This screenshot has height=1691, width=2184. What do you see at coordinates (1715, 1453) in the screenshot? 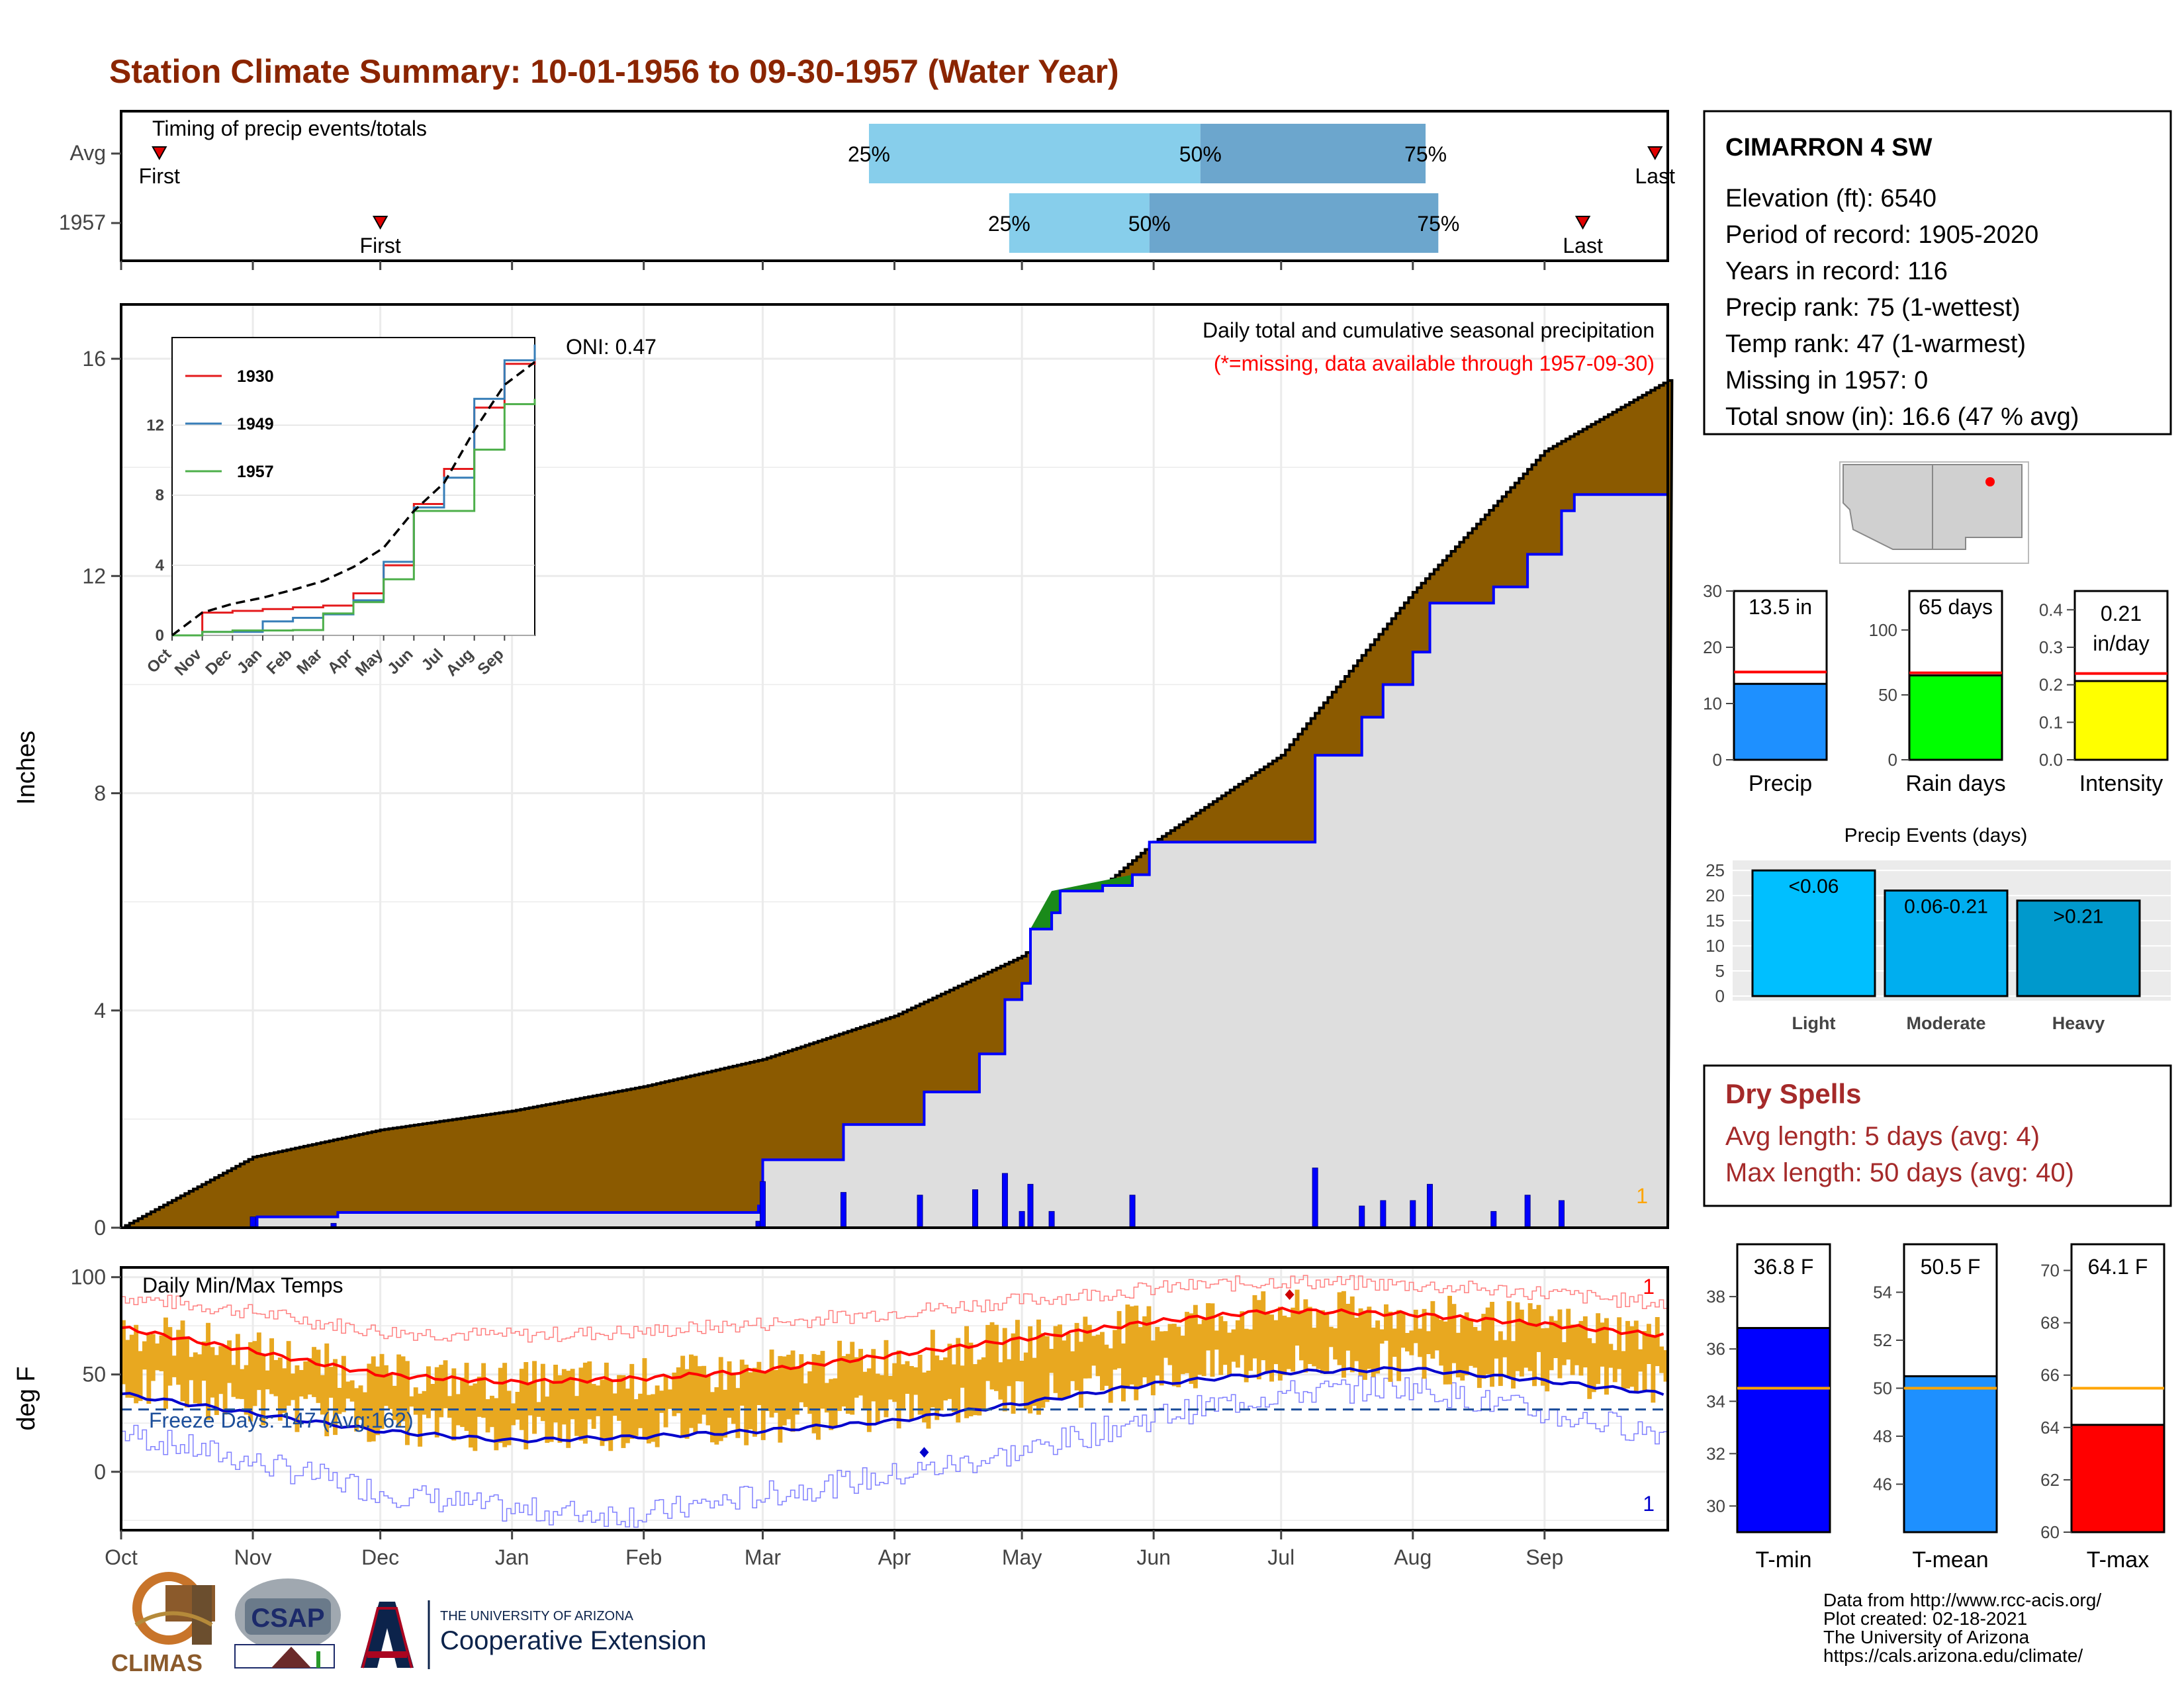
I see `temp-stat-tick-label: 32` at bounding box center [1715, 1453].